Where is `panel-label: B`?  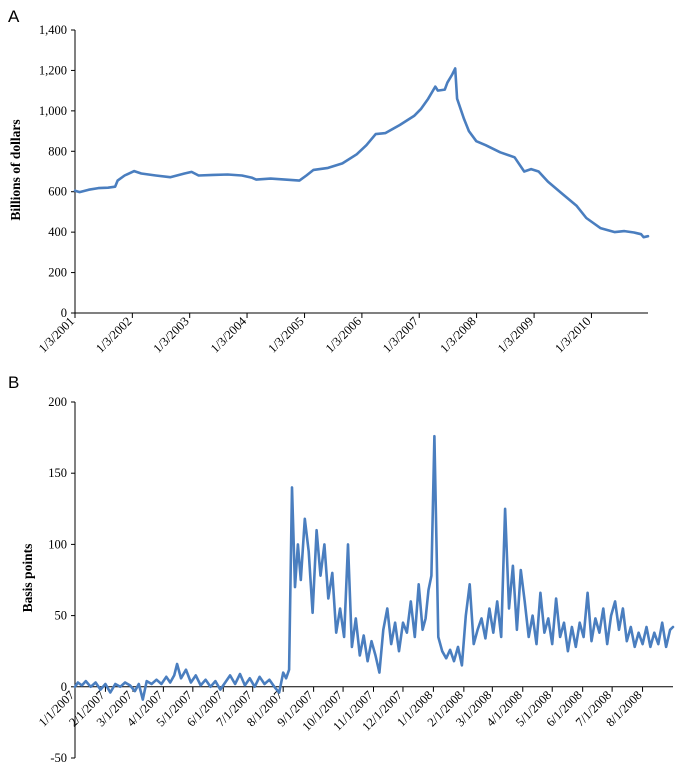 panel-label: B is located at coordinates (13, 382).